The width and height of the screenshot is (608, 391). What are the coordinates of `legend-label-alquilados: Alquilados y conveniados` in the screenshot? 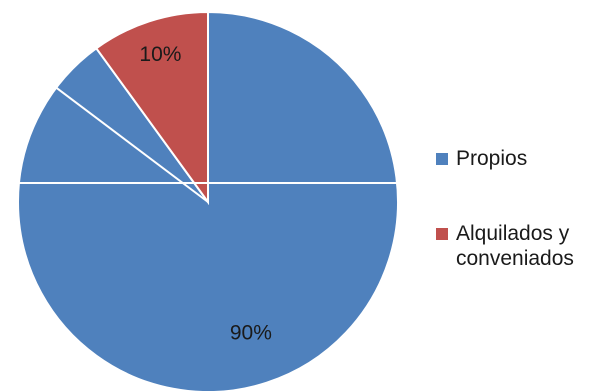 It's located at (515, 246).